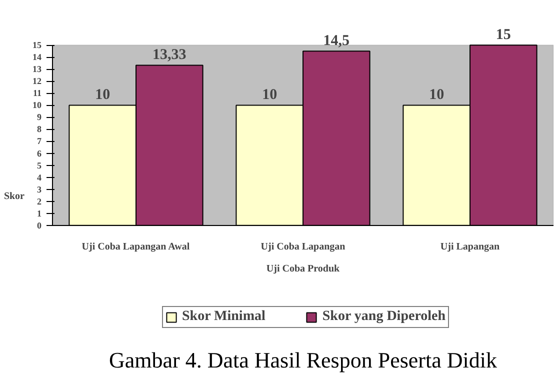 The image size is (556, 378). I want to click on y-tick-label: 6, so click(39, 153).